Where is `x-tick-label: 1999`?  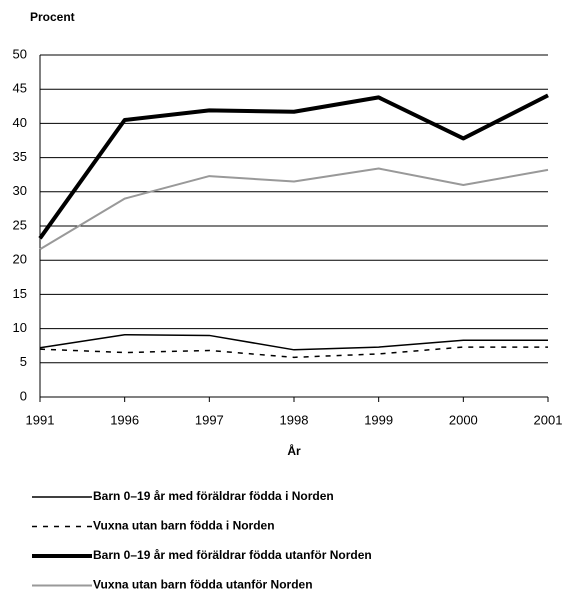 x-tick-label: 1999 is located at coordinates (378, 419).